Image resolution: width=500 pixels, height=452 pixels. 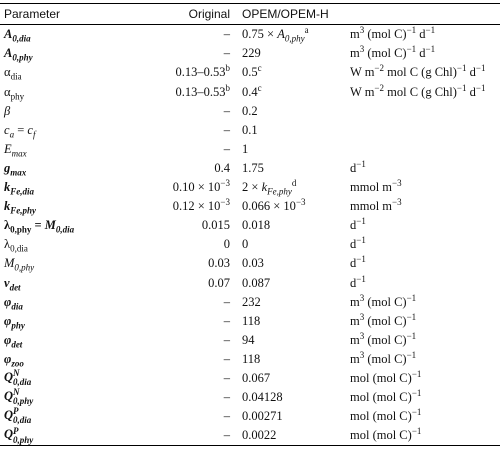 I want to click on cell-piece: Q N 0,dia, so click(x=17, y=377).